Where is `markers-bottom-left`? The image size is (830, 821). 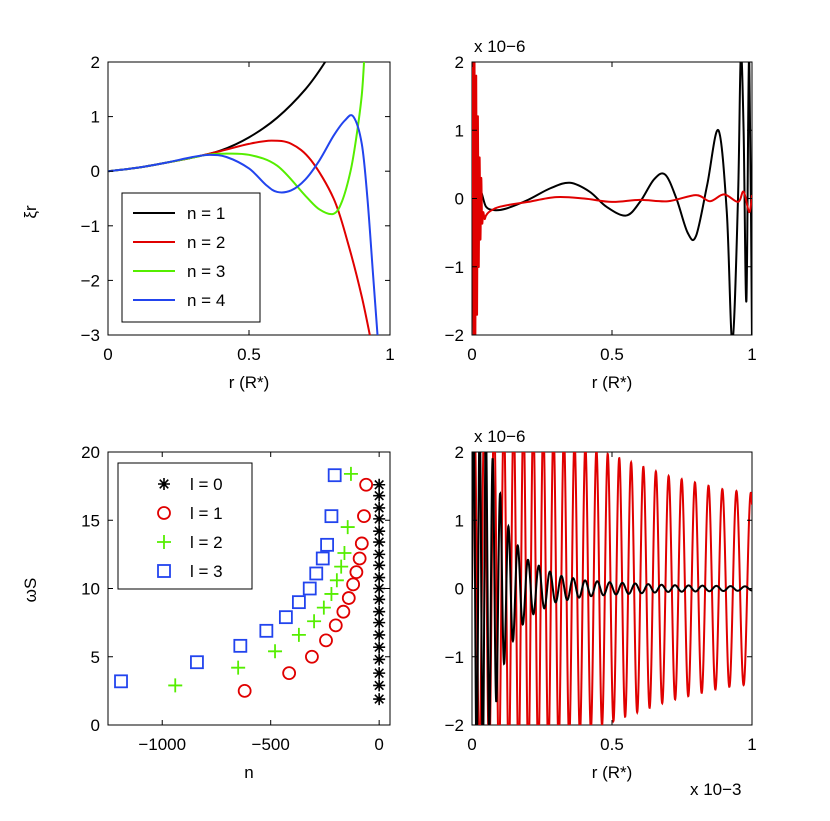
markers-bottom-left is located at coordinates (250, 586).